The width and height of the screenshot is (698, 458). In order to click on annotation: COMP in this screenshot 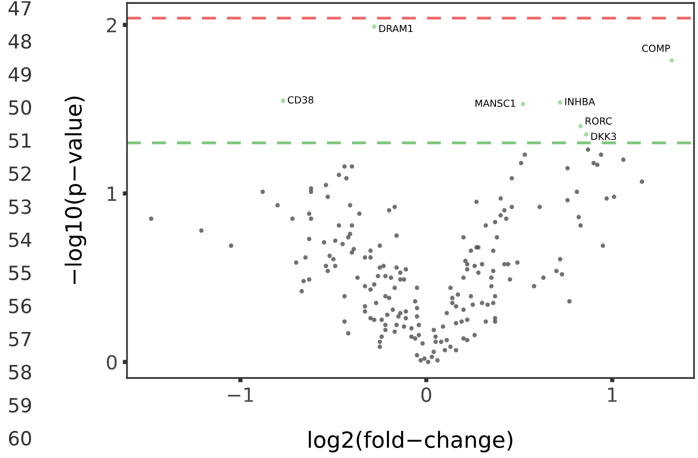, I will do `click(656, 48)`.